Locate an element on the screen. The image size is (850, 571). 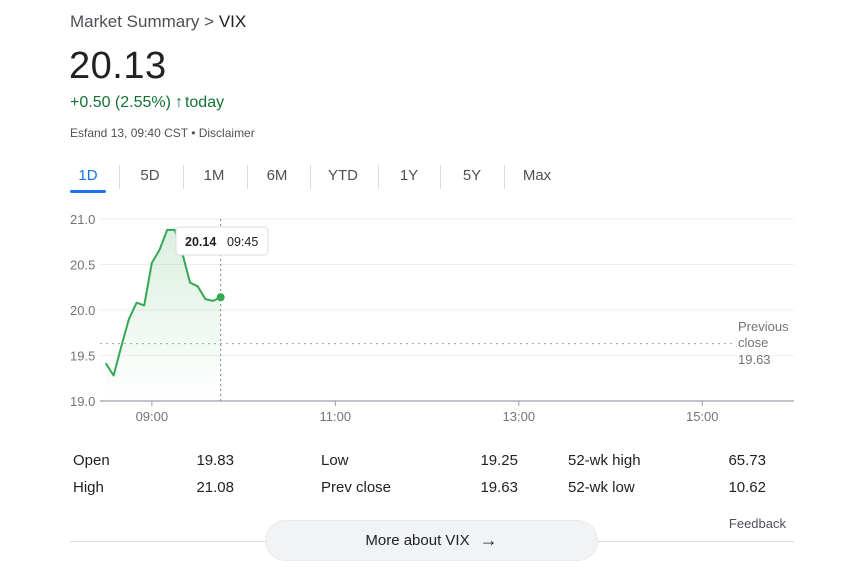
x-tick-label: 15:00 is located at coordinates (702, 416).